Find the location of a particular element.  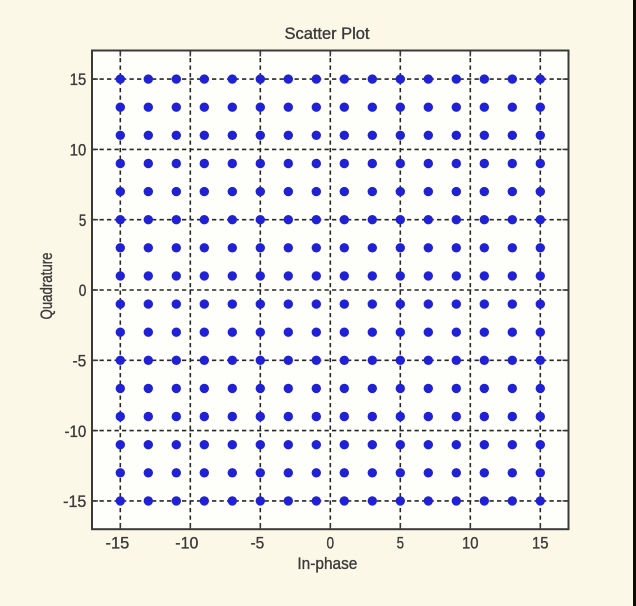

svg-text: Scatter Plot is located at coordinates (327, 34).